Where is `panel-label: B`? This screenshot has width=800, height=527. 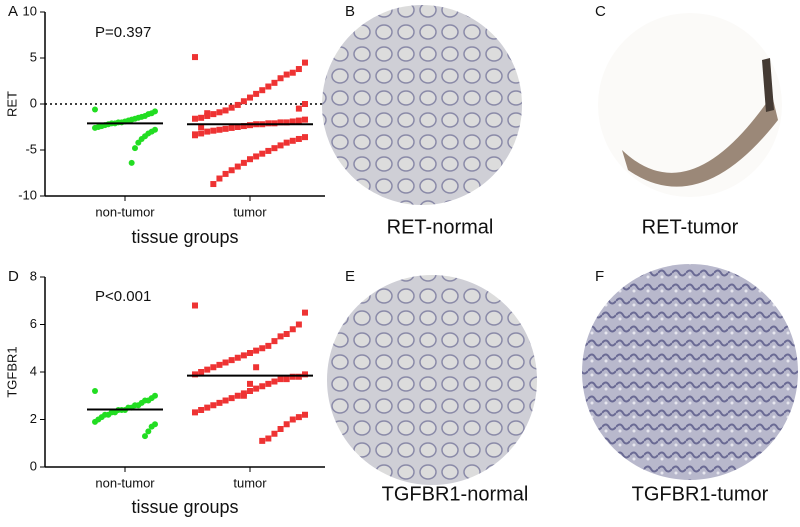 panel-label: B is located at coordinates (350, 11).